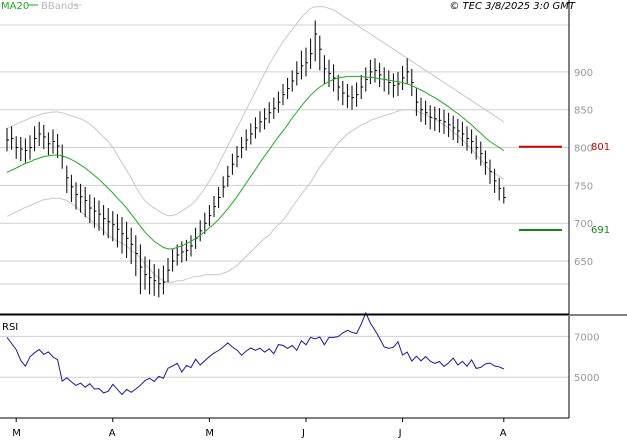 The height and width of the screenshot is (440, 627). I want to click on x-tick-label-m-0: M, so click(16, 433).